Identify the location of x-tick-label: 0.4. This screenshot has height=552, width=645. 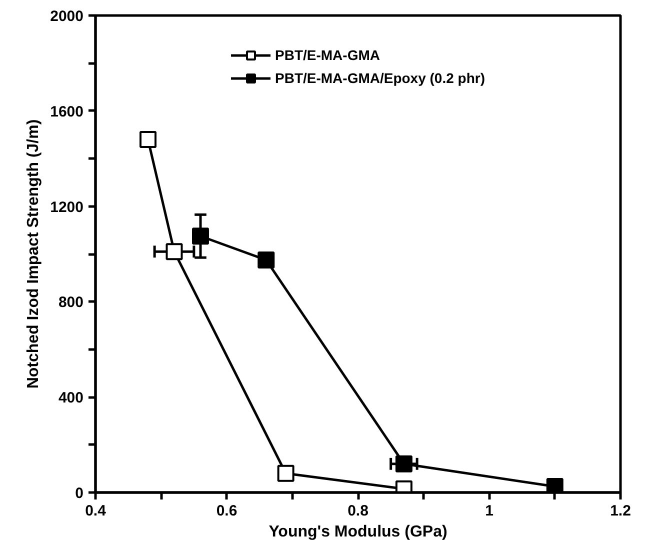
(96, 511).